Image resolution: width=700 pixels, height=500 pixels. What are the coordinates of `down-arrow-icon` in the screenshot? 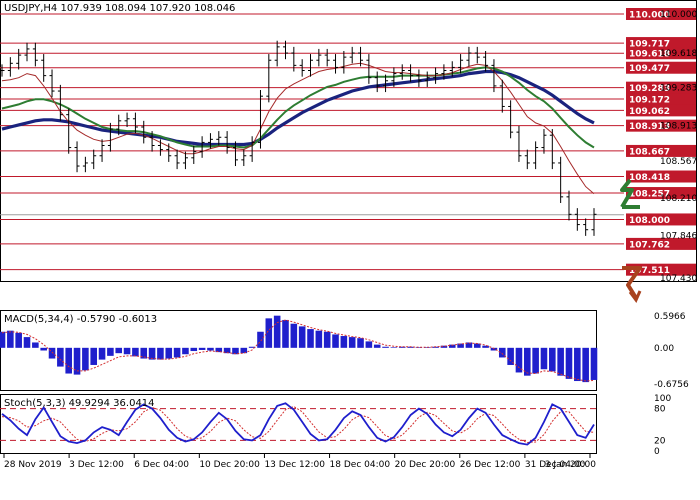 It's located at (632, 284).